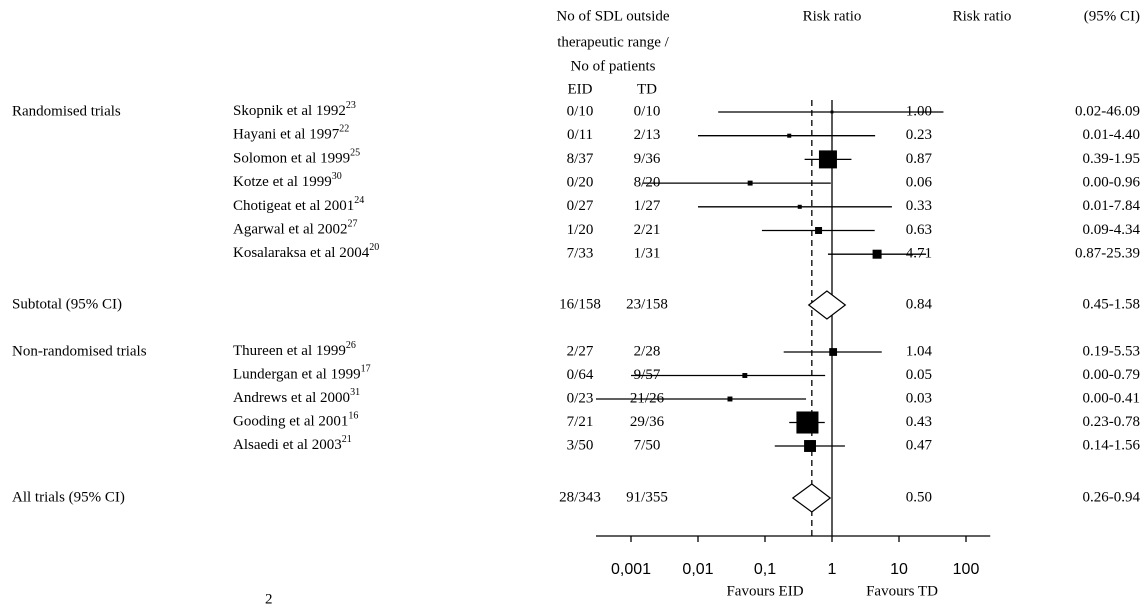 This screenshot has height=609, width=1146. Describe the element at coordinates (919, 206) in the screenshot. I see `rr-label: 0.33` at that location.